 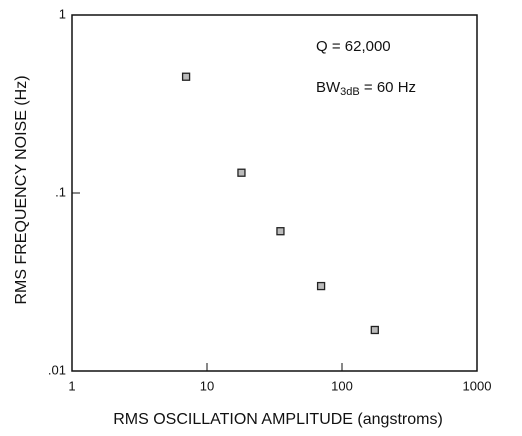 I want to click on annotation-rest: = 60 Hz, so click(x=388, y=87).